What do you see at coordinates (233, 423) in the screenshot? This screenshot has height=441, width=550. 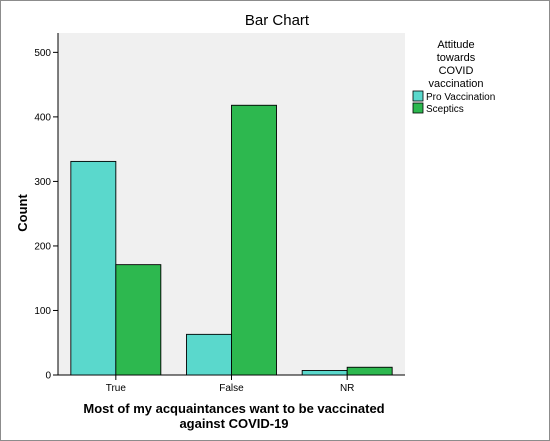 I see `x-axis-title-line-2: against COVID-19` at bounding box center [233, 423].